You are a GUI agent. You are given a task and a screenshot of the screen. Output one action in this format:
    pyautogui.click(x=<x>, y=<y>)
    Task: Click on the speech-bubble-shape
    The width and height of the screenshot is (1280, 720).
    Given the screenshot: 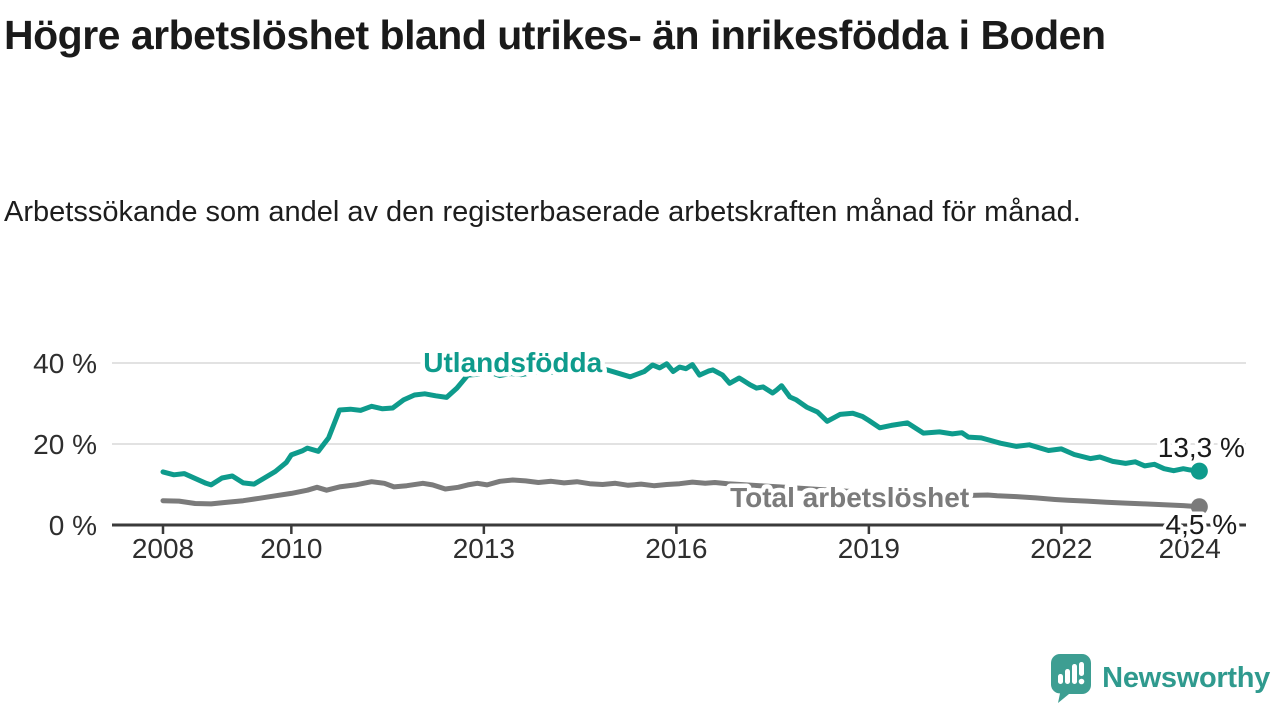 What is the action you would take?
    pyautogui.click(x=1071, y=678)
    